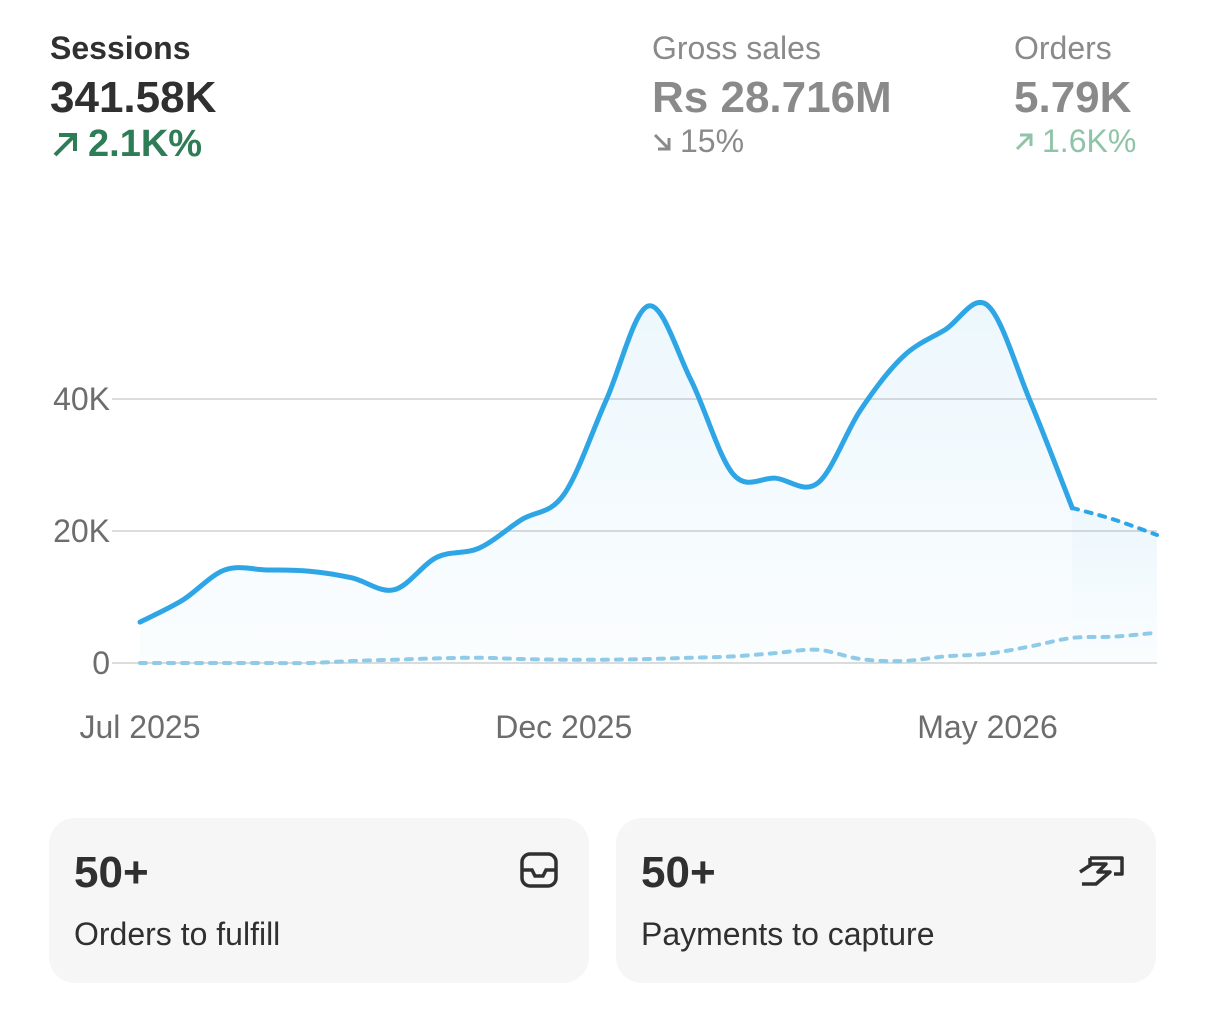 The image size is (1206, 1010). I want to click on x-tick-label: Dec 2025, so click(563, 727).